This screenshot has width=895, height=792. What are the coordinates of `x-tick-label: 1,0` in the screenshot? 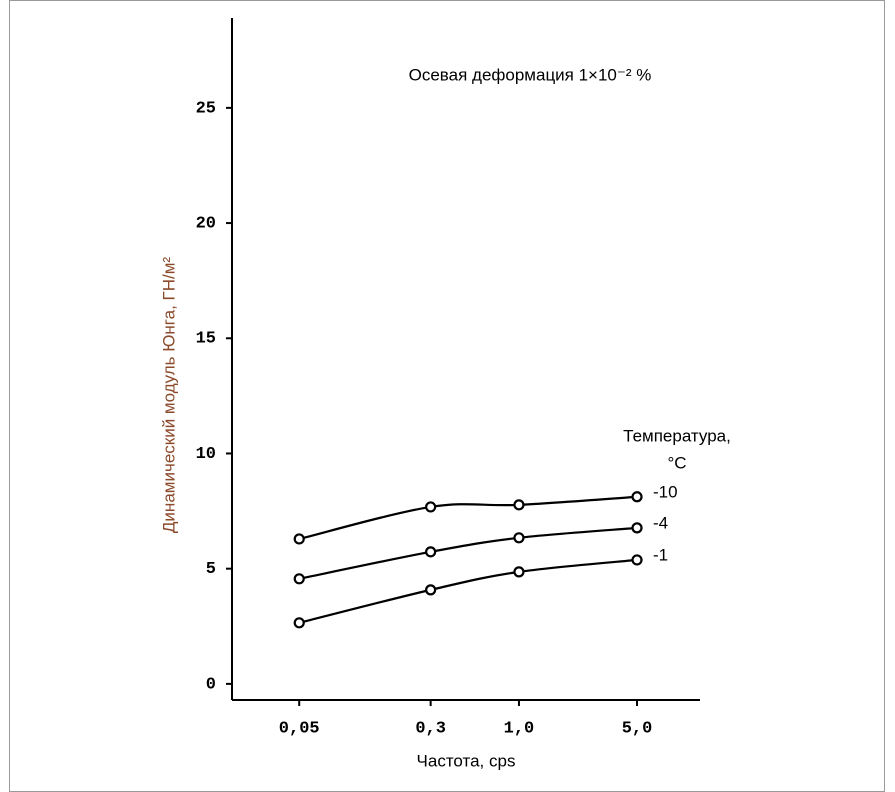 It's located at (519, 728).